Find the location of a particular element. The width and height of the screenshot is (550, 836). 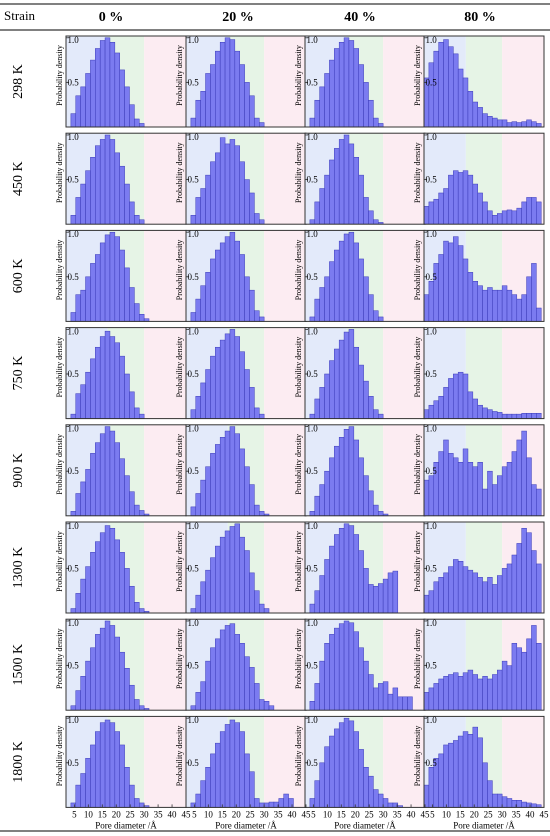

panel-7-0: 0.5 1.0 Probability density is located at coordinates (121, 761).